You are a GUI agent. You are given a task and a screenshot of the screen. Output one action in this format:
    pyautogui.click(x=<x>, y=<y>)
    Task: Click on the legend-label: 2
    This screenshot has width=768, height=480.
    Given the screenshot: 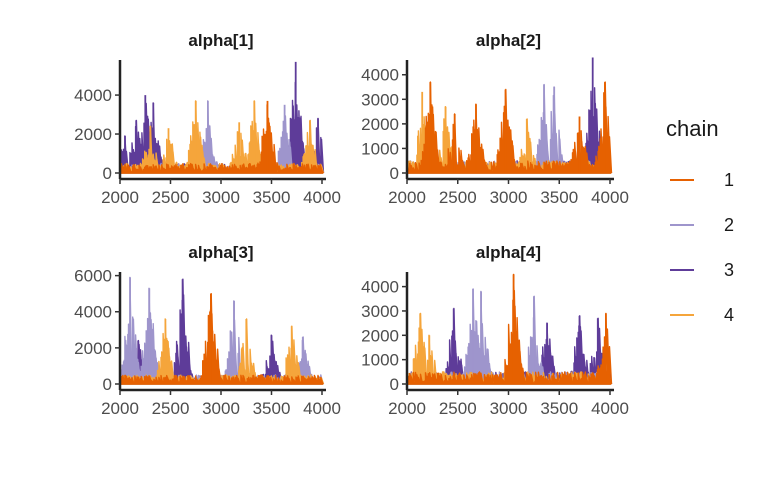 What is the action you would take?
    pyautogui.click(x=729, y=225)
    